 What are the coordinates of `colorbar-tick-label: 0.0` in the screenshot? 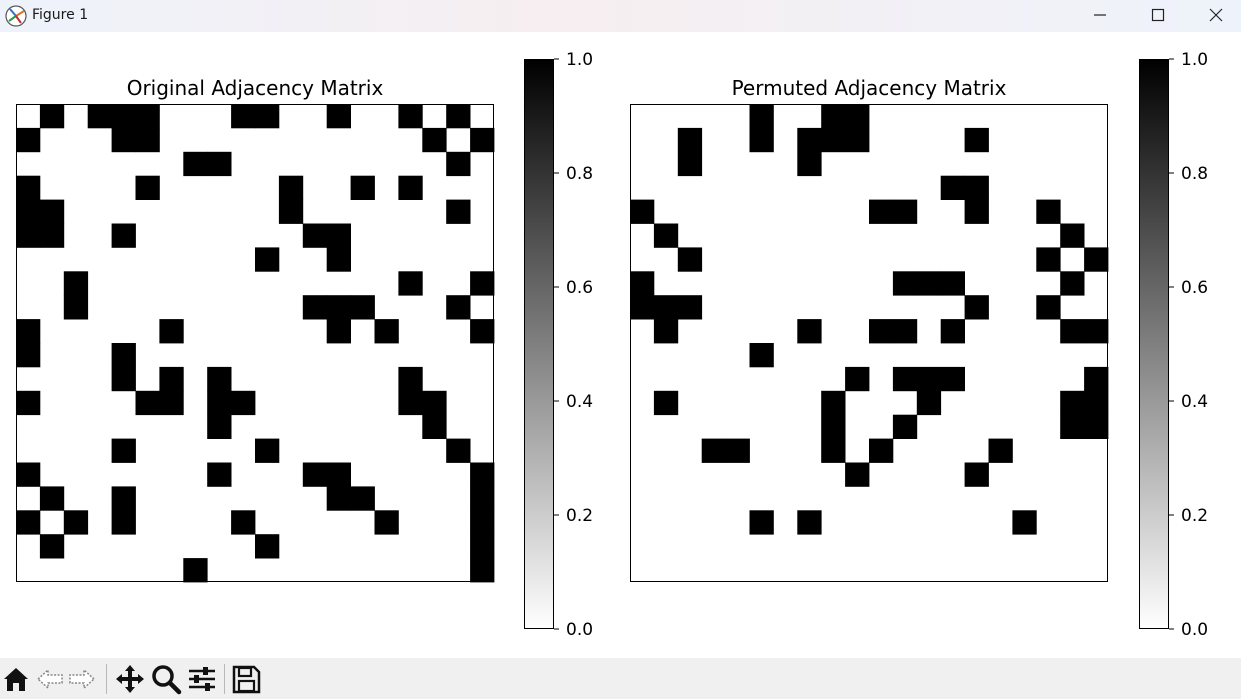 It's located at (579, 630).